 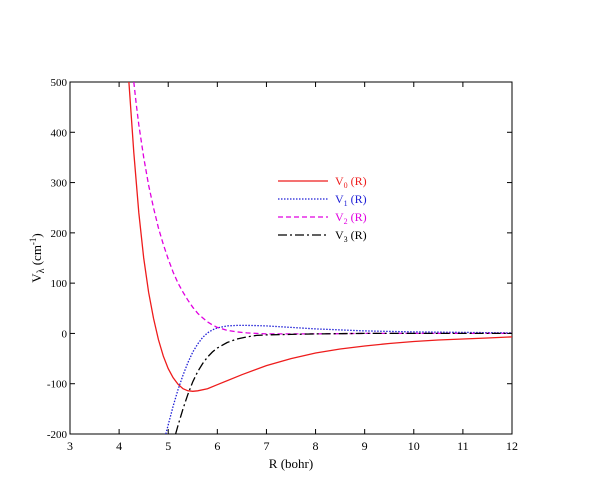 I want to click on legend-label-v2: V2 (R), so click(x=351, y=218).